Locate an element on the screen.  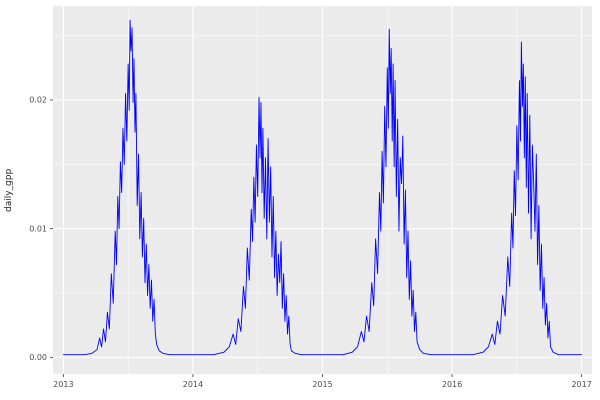
x-tick-label: 2014 is located at coordinates (193, 384).